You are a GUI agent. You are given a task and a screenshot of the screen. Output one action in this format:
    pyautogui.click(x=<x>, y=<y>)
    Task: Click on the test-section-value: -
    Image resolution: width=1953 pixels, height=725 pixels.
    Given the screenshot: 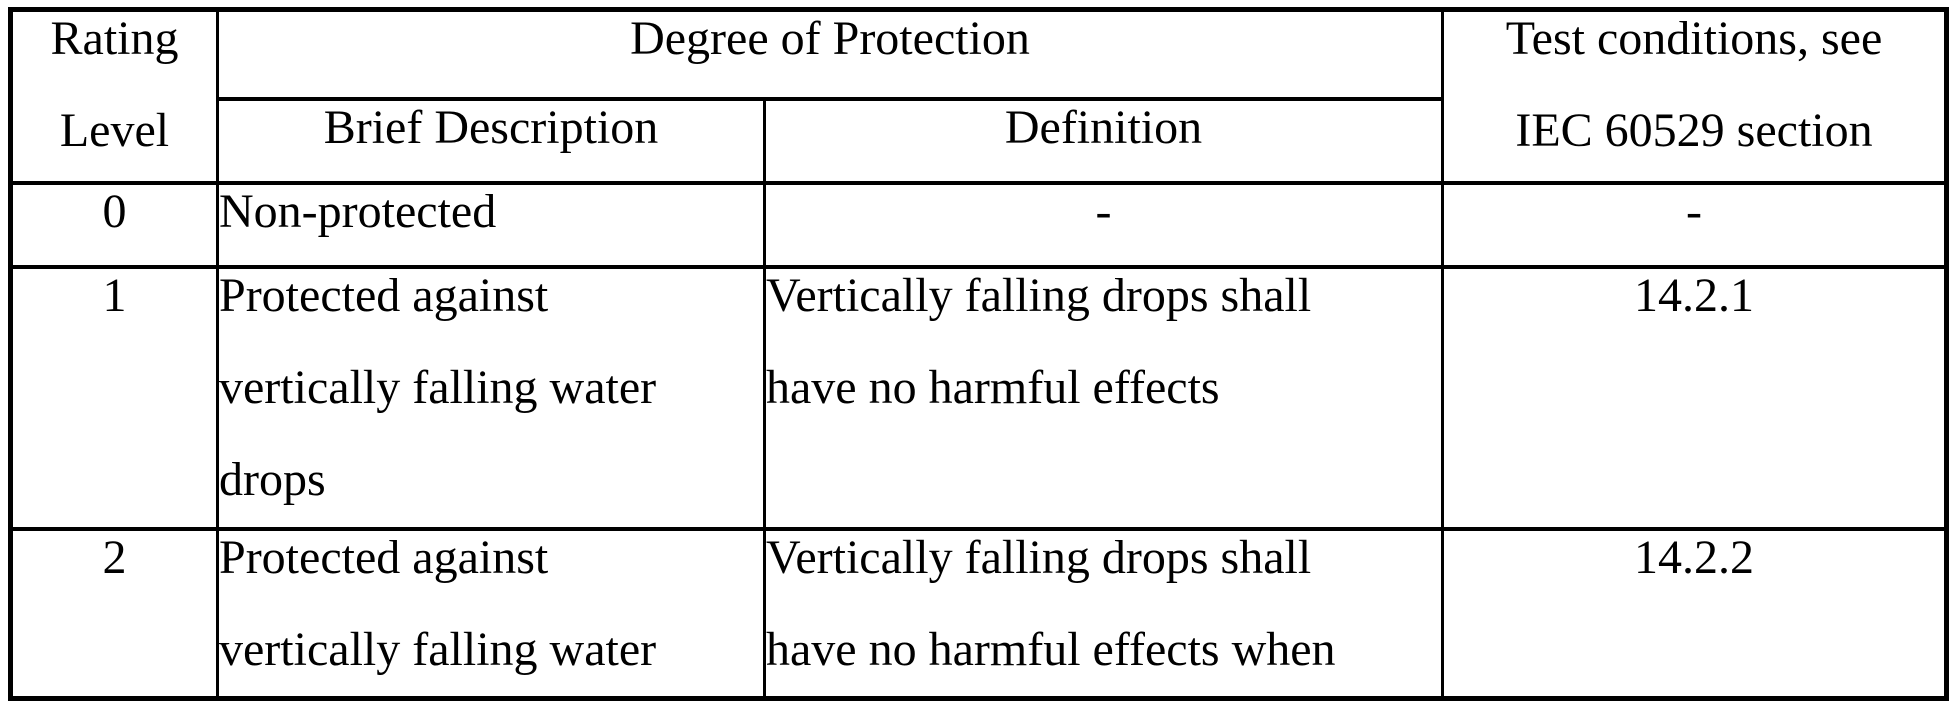 What is the action you would take?
    pyautogui.click(x=1694, y=211)
    